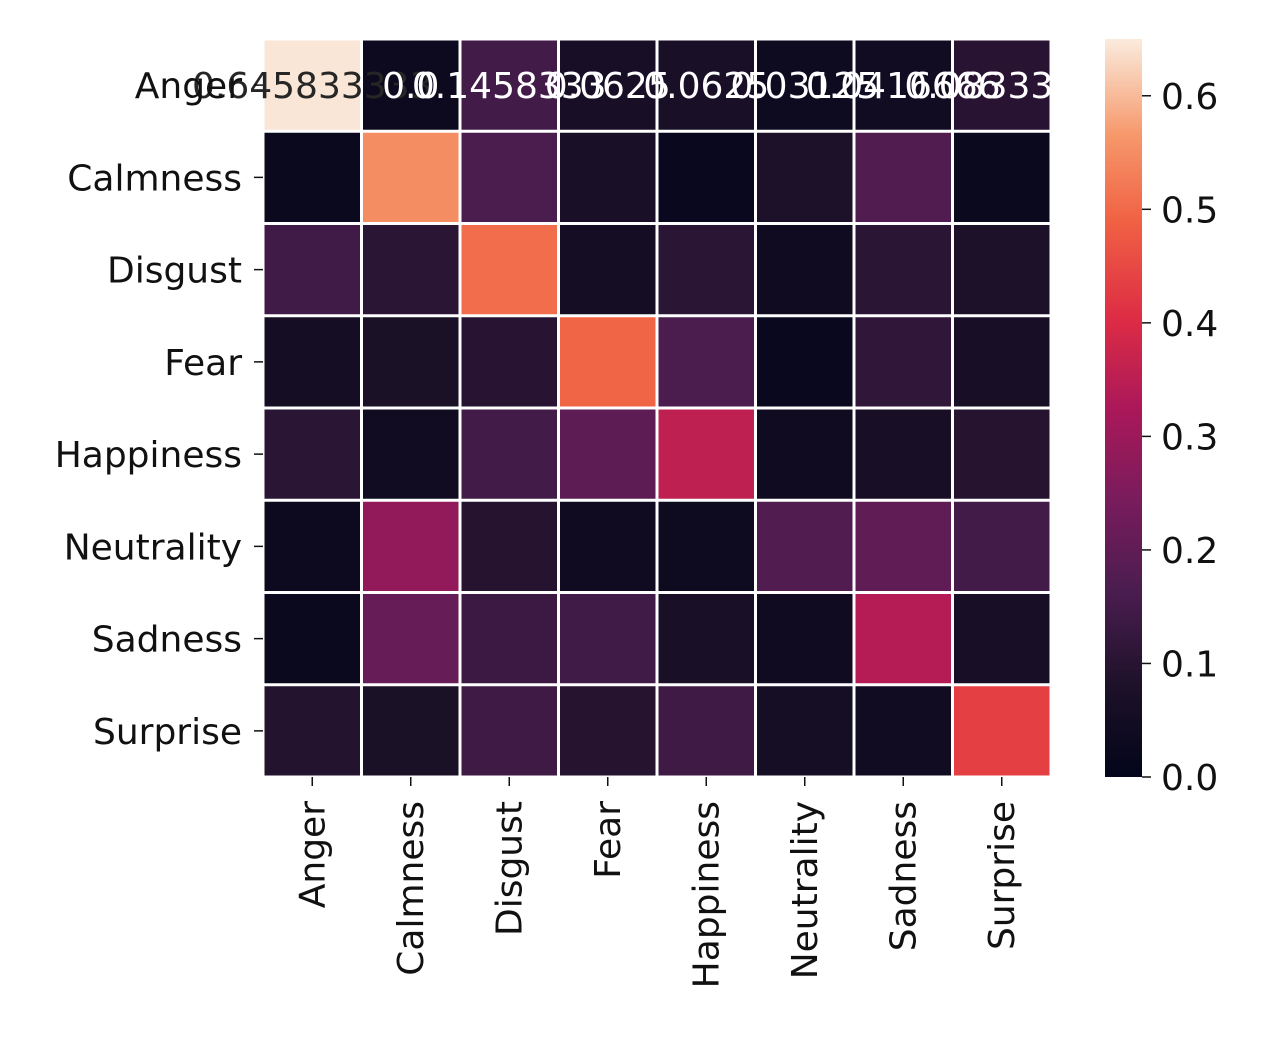 Image resolution: width=1281 pixels, height=1040 pixels. What do you see at coordinates (706, 894) in the screenshot?
I see `x-tick-label: Happiness` at bounding box center [706, 894].